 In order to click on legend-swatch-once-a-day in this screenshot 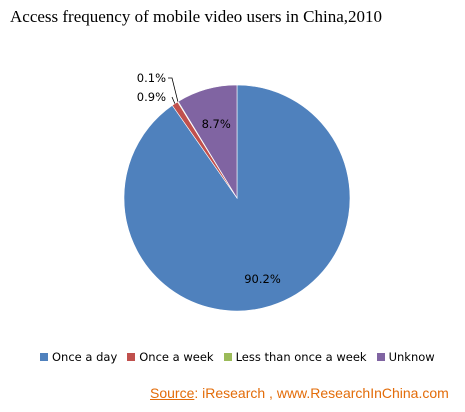, I will do `click(44, 357)`.